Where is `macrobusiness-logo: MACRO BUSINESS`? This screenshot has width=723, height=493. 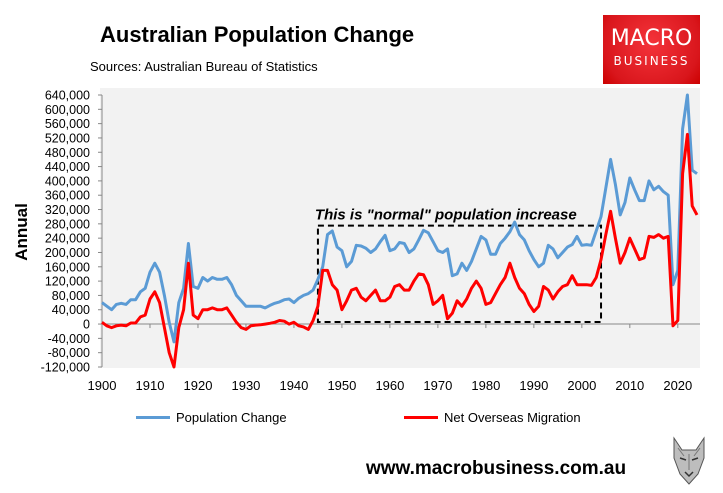
macrobusiness-logo: MACRO BUSINESS is located at coordinates (651, 49).